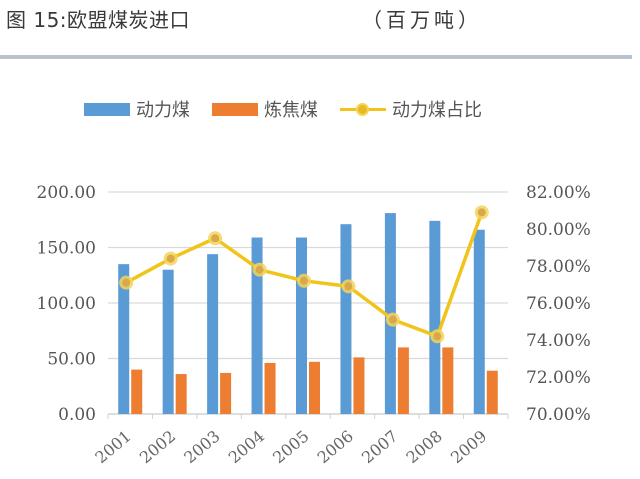 The image size is (640, 479). What do you see at coordinates (71, 360) in the screenshot?
I see `left-axis-tick: 50.00` at bounding box center [71, 360].